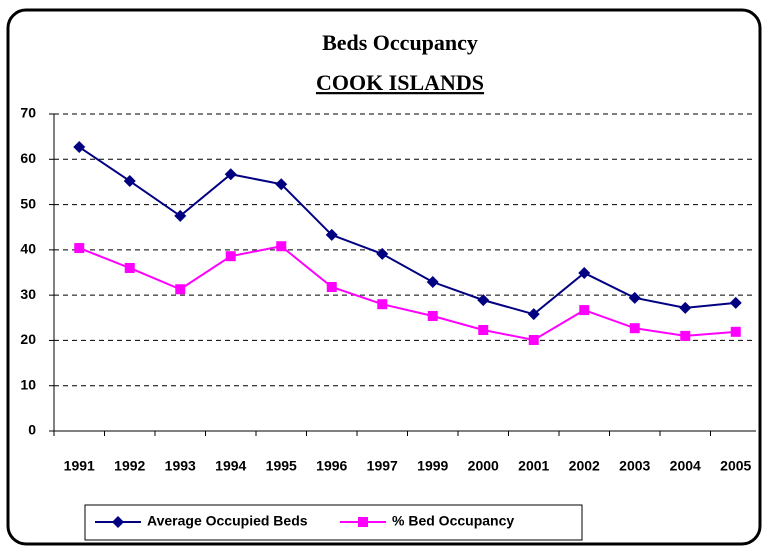 The width and height of the screenshot is (767, 549). What do you see at coordinates (483, 466) in the screenshot?
I see `x-tick-label: 2000` at bounding box center [483, 466].